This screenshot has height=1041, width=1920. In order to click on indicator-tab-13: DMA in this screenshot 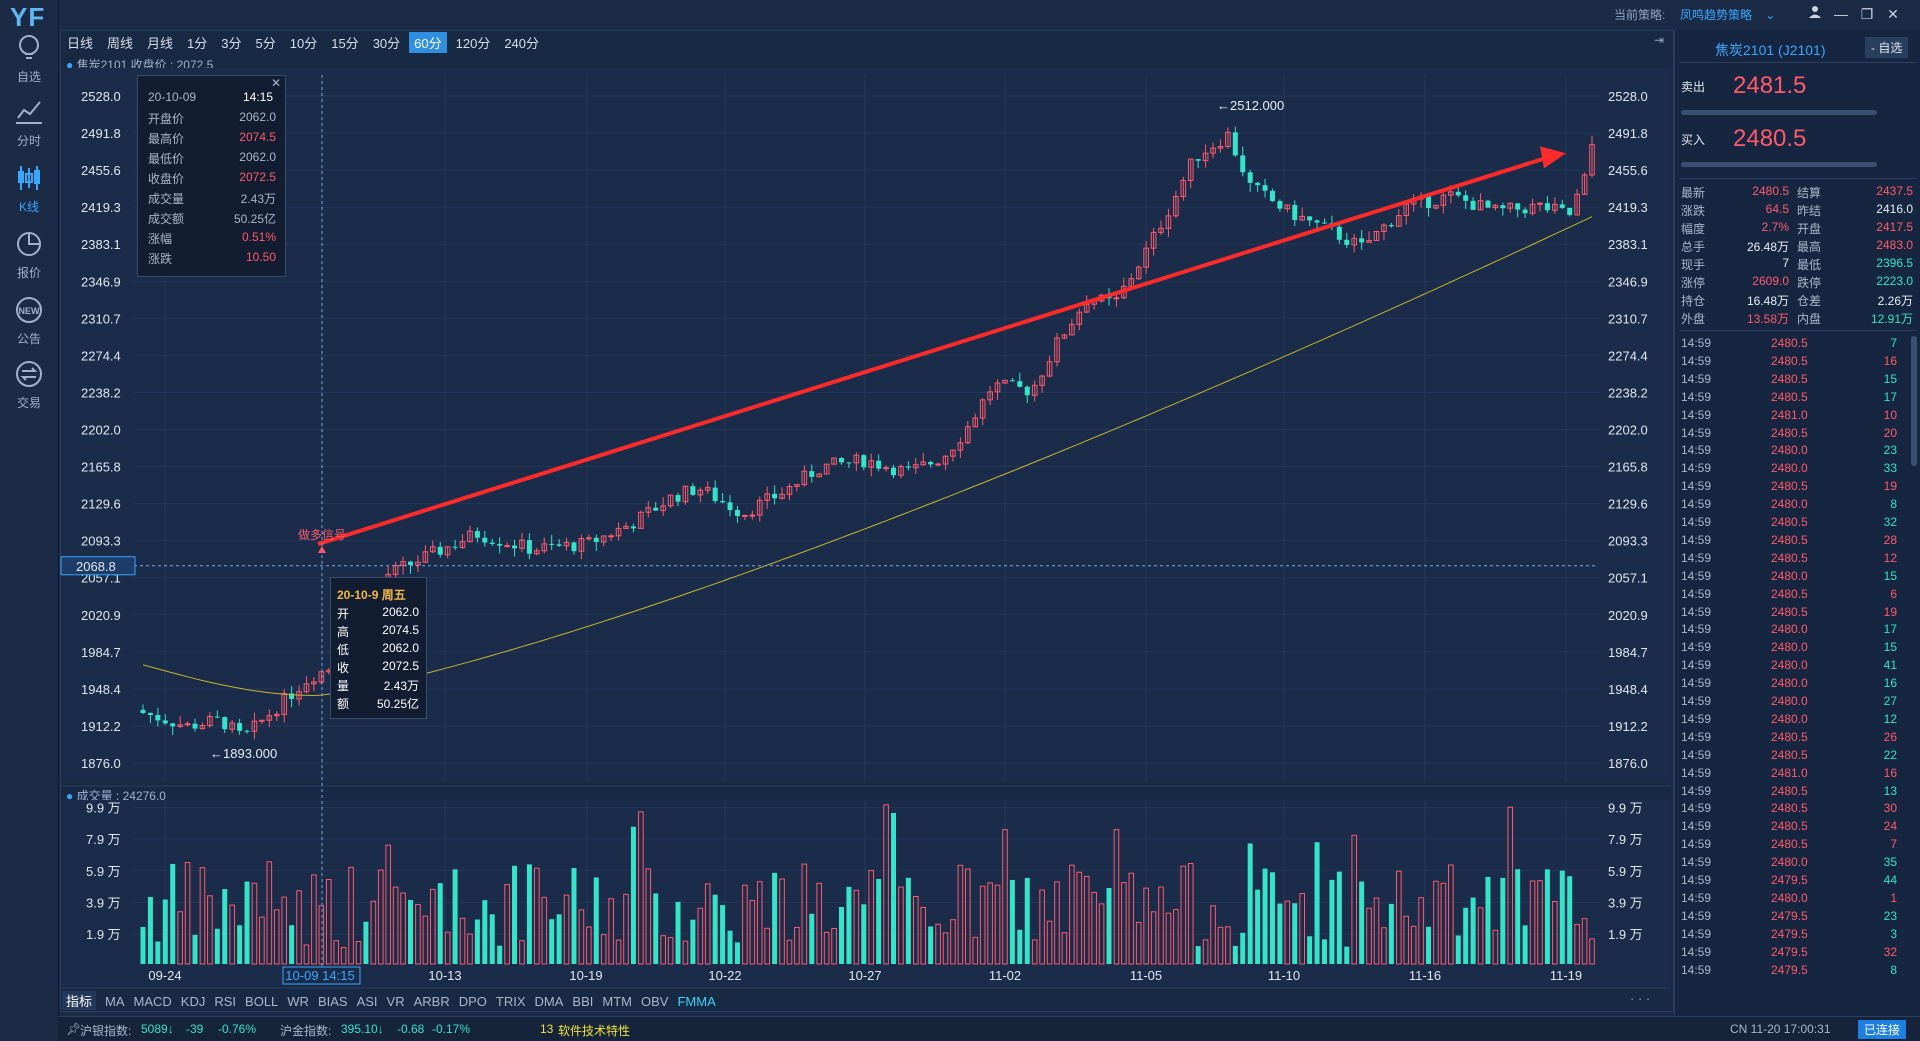, I will do `click(549, 1001)`.